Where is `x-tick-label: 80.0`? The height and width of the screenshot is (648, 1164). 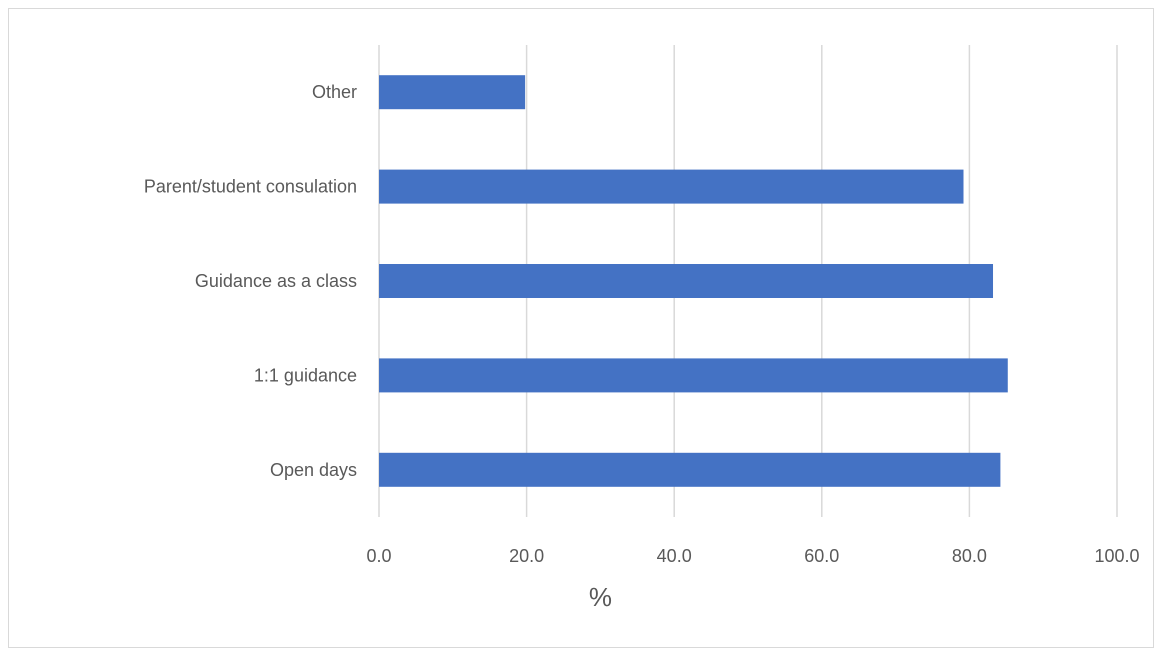 x-tick-label: 80.0 is located at coordinates (969, 556).